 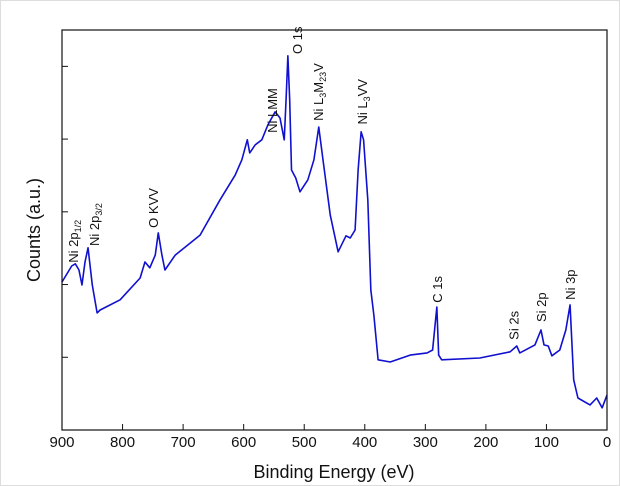 I want to click on peak-label: Ni L3VV, so click(x=363, y=102).